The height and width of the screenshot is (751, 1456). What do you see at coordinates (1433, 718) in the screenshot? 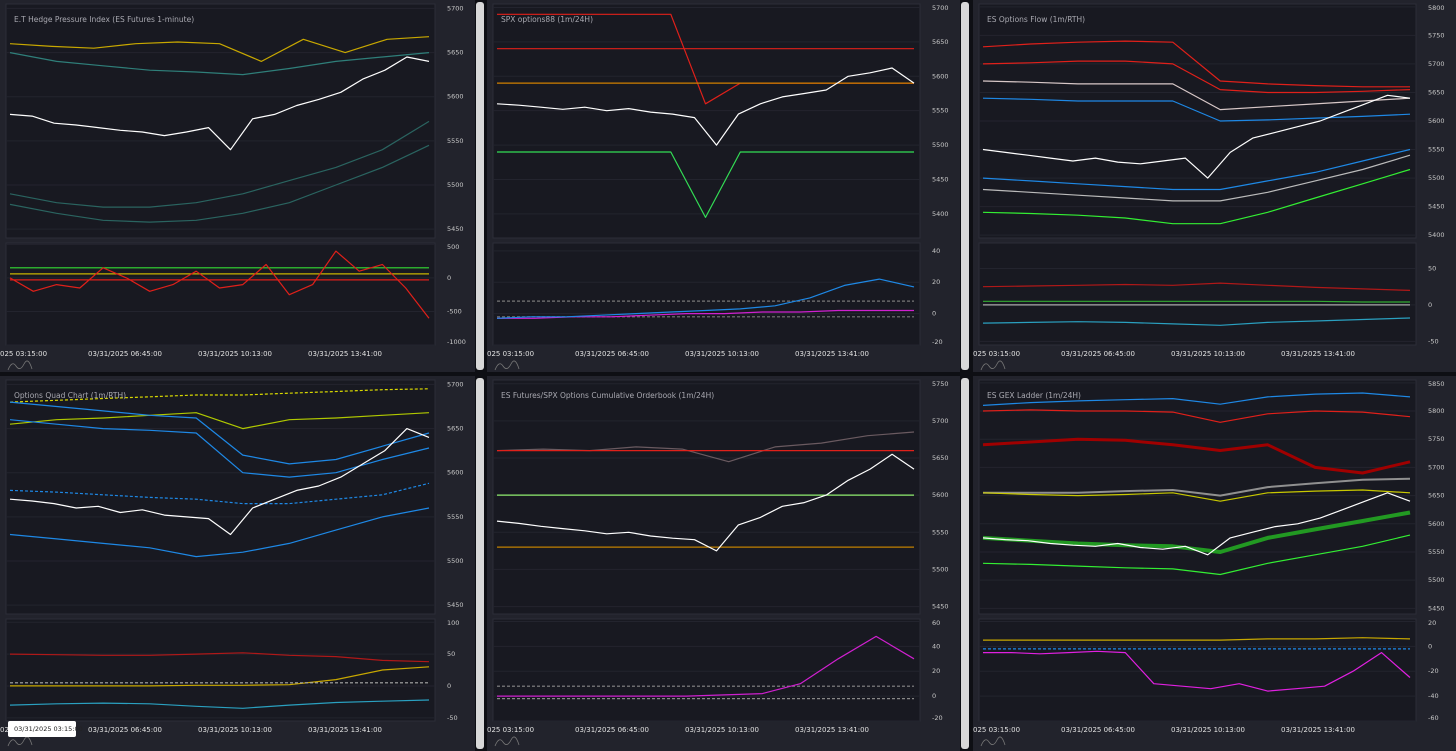
I see `y-tick-label: -60` at bounding box center [1433, 718].